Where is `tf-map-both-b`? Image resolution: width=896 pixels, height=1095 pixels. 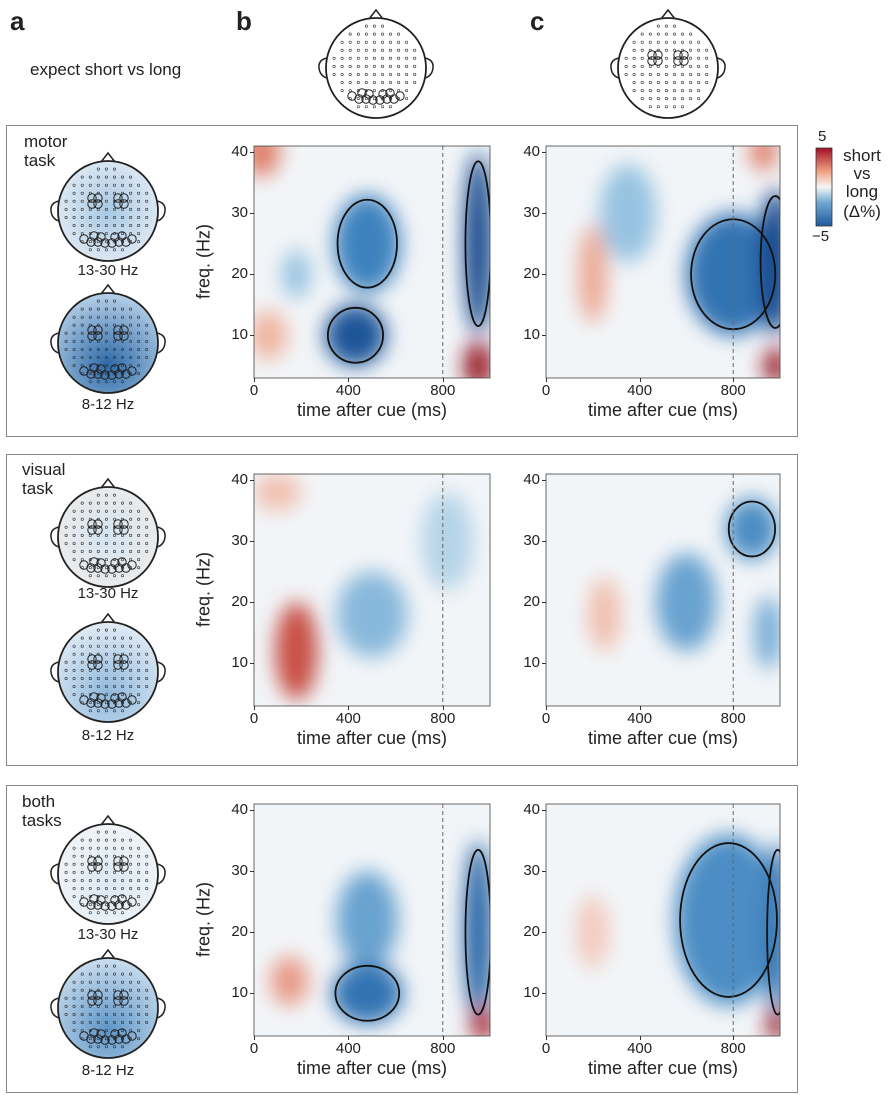
tf-map-both-b is located at coordinates (372, 920).